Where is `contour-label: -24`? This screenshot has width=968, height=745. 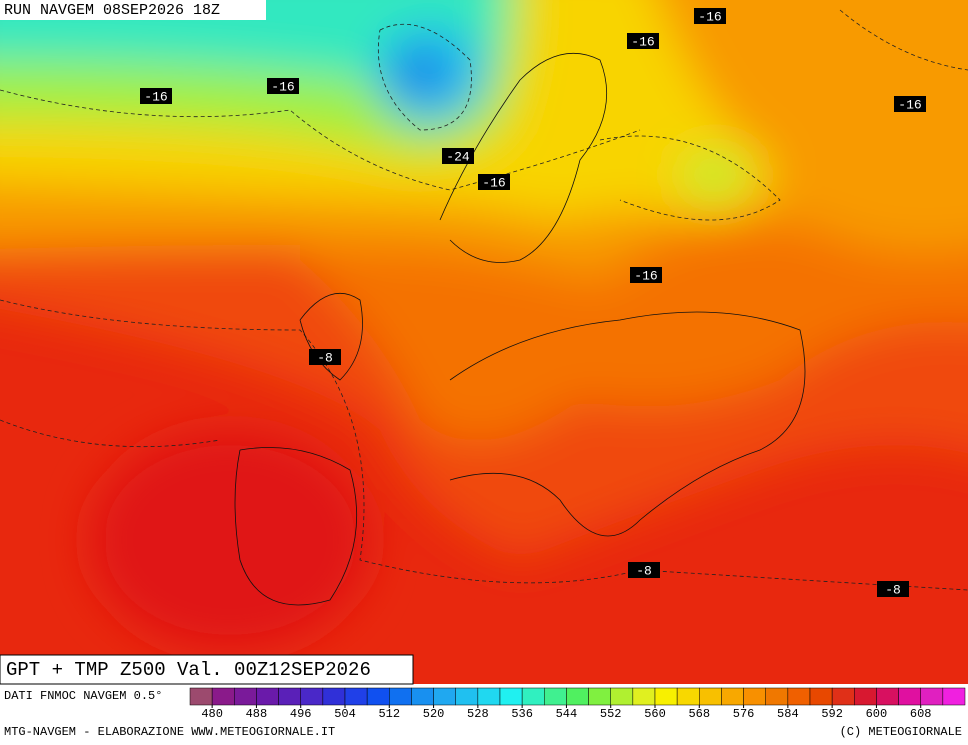 contour-label: -24 is located at coordinates (458, 156).